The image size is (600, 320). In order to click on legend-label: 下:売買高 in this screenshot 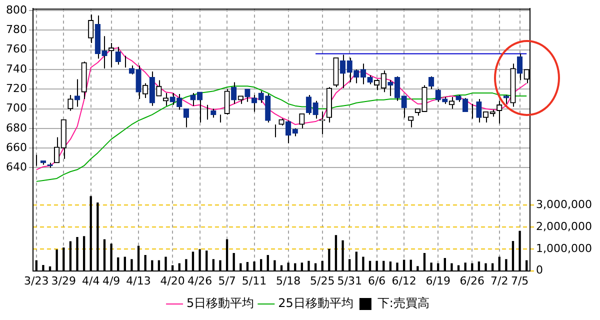, I will do `click(403, 303)`.